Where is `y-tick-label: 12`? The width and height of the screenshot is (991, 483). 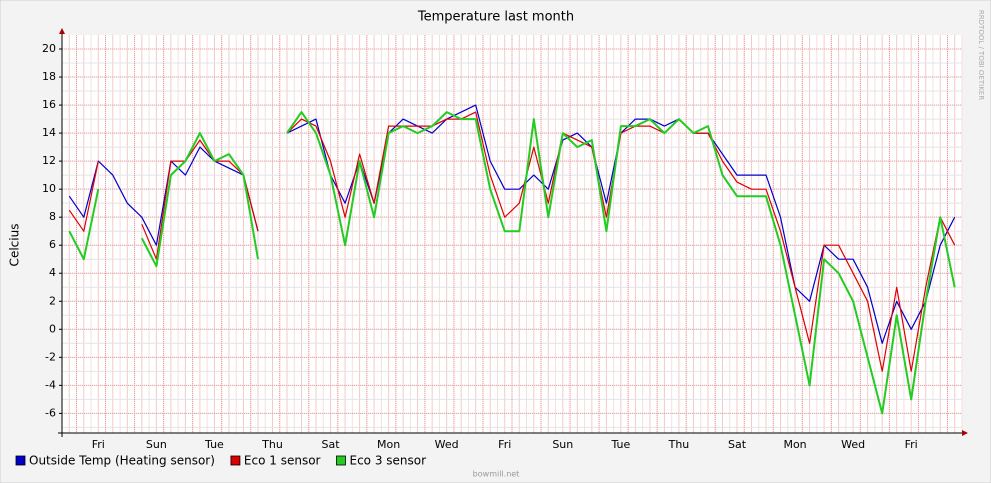 y-tick-label: 12 is located at coordinates (49, 160).